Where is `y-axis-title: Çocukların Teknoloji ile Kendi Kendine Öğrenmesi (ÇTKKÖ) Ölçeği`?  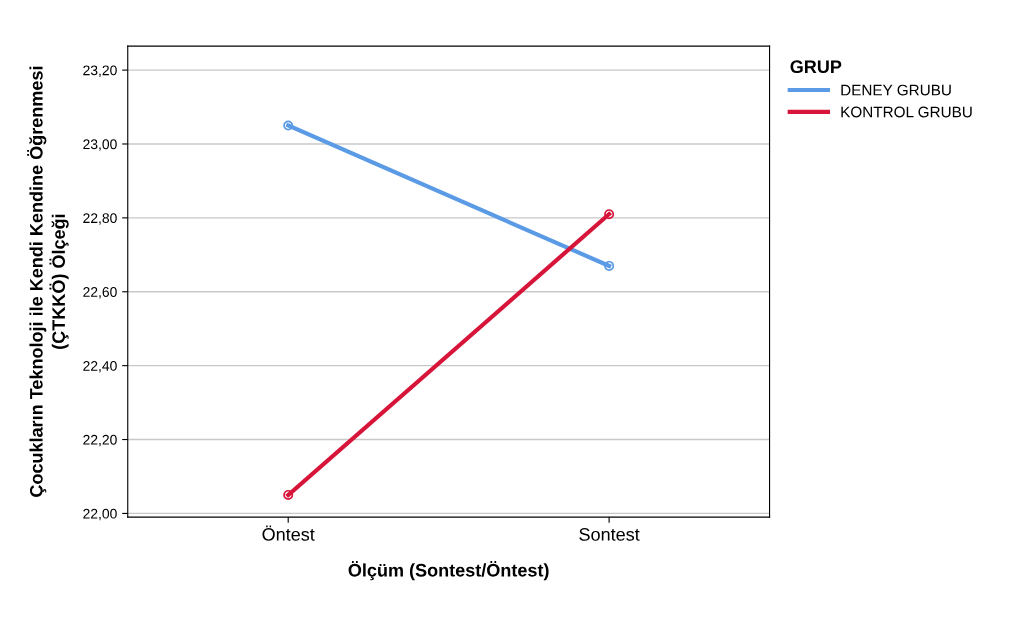
y-axis-title: Çocukların Teknoloji ile Kendi Kendine Öğrenmesi (ÇTKKÖ) Ölçeği is located at coordinates (48, 281).